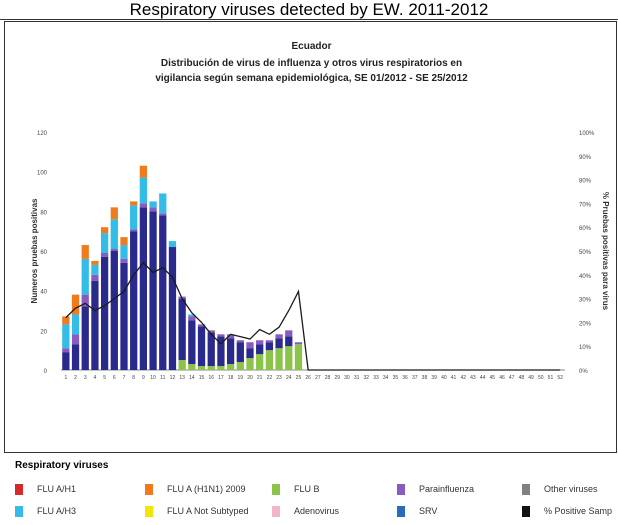  What do you see at coordinates (85, 378) in the screenshot?
I see `x-tick-label: 3` at bounding box center [85, 378].